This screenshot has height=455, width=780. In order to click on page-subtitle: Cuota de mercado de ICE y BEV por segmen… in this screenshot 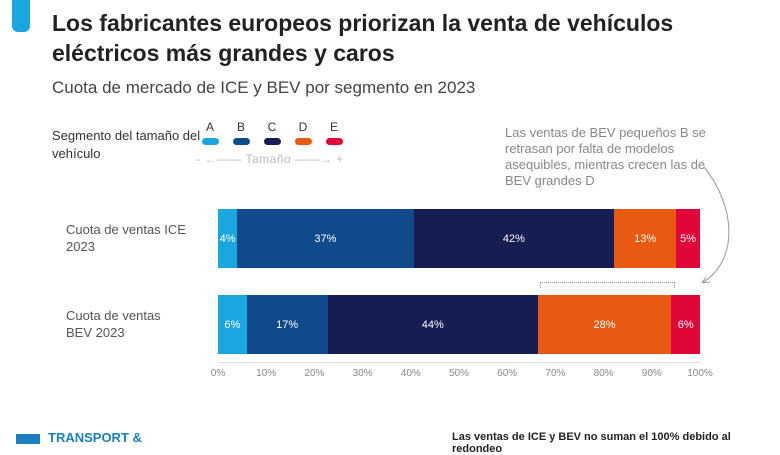, I will do `click(264, 87)`.